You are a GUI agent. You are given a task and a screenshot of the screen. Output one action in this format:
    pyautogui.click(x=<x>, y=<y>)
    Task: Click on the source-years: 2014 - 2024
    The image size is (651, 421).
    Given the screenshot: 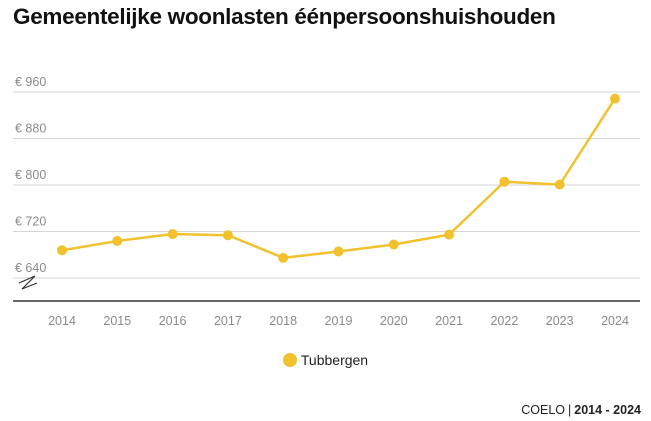 What is the action you would take?
    pyautogui.click(x=607, y=410)
    